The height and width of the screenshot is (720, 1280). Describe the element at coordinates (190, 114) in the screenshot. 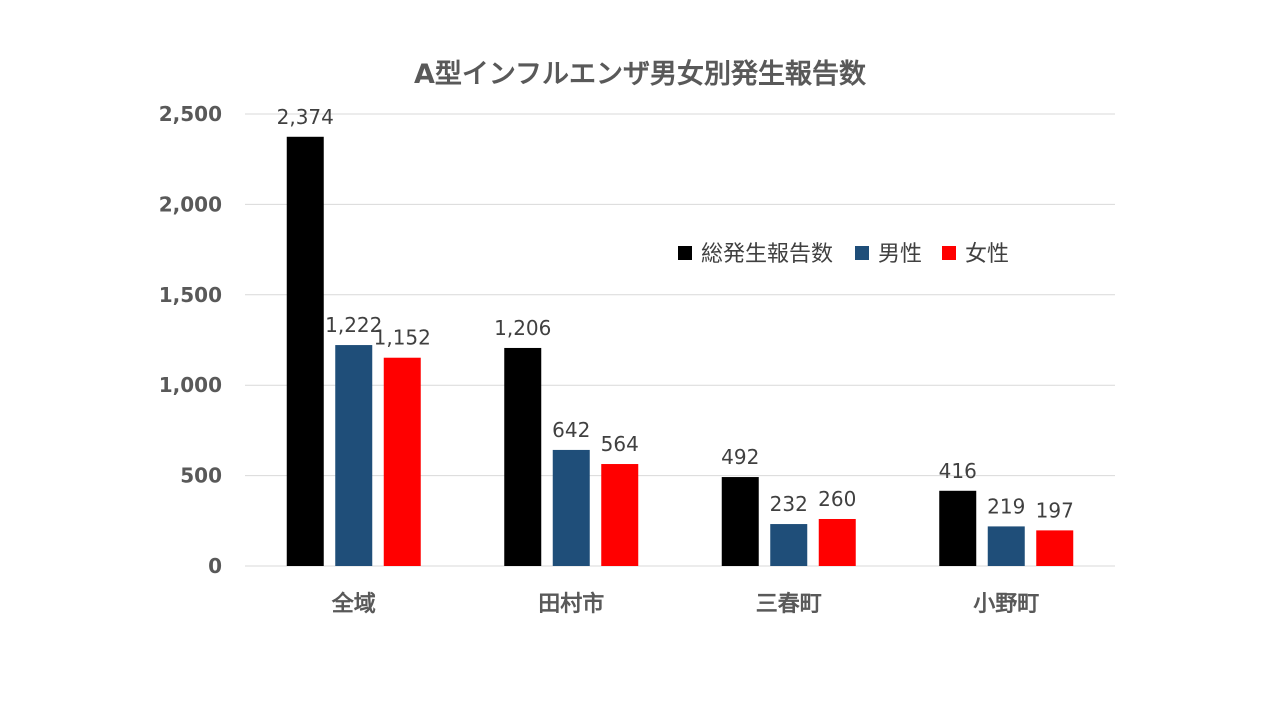

I see `y-tick-label: 2,500` at that location.